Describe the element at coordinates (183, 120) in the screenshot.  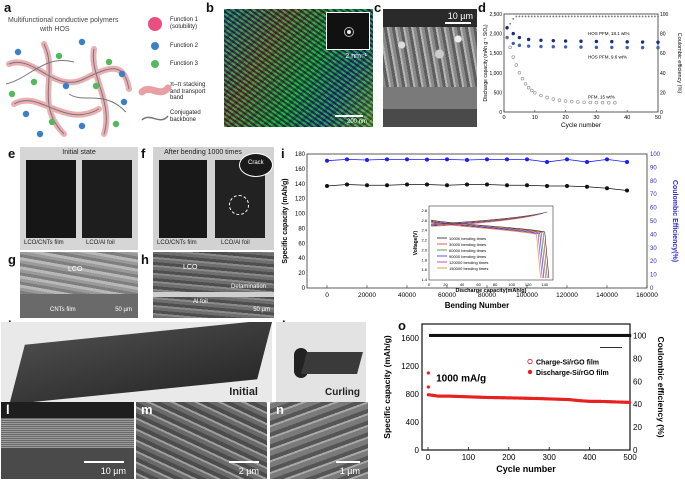
I see `legend-backbone-sub: backbone` at that location.